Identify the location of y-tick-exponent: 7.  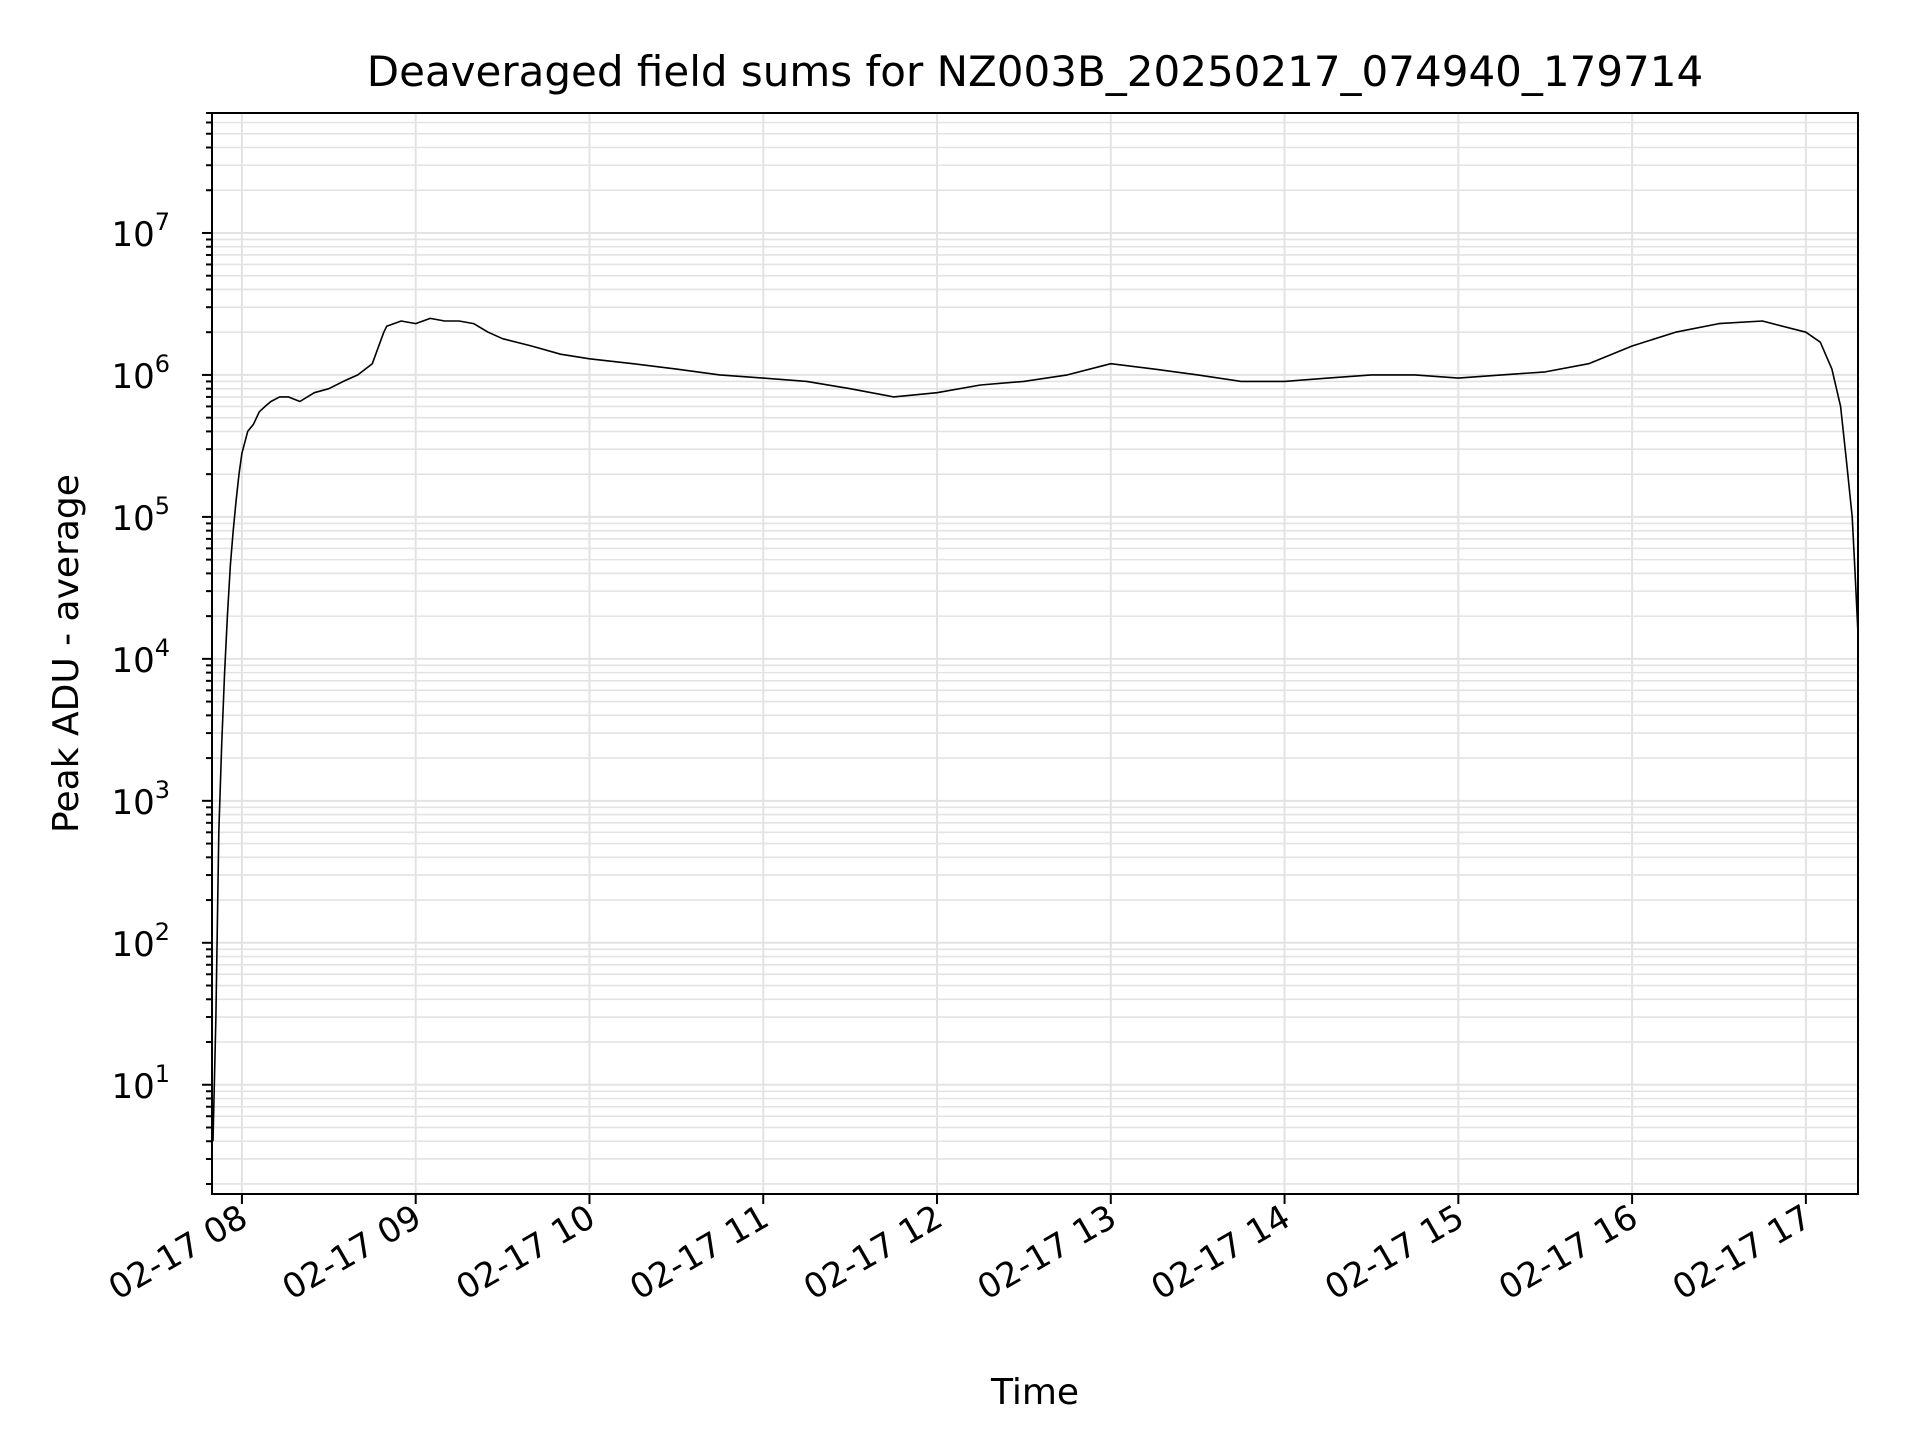
(162, 222).